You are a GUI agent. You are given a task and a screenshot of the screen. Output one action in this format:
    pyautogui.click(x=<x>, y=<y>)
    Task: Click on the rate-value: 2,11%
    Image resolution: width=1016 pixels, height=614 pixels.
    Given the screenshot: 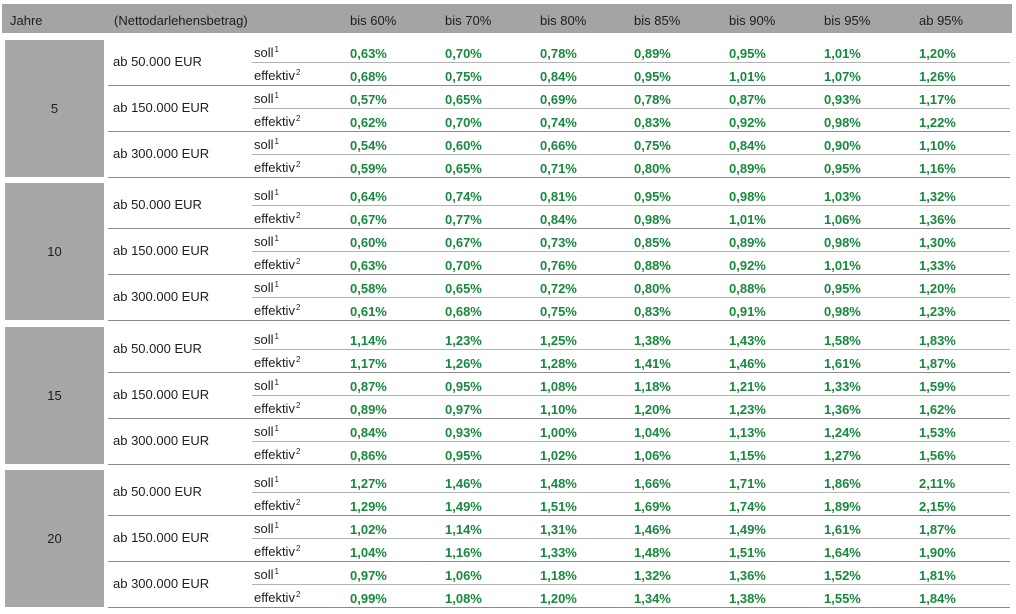 What is the action you would take?
    pyautogui.click(x=937, y=483)
    